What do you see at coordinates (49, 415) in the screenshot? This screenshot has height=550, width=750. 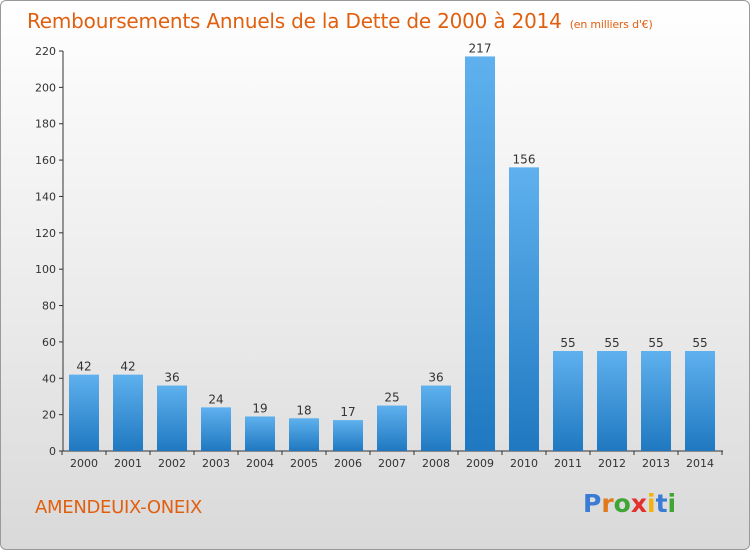 I see `y-tick-label: 20` at bounding box center [49, 415].